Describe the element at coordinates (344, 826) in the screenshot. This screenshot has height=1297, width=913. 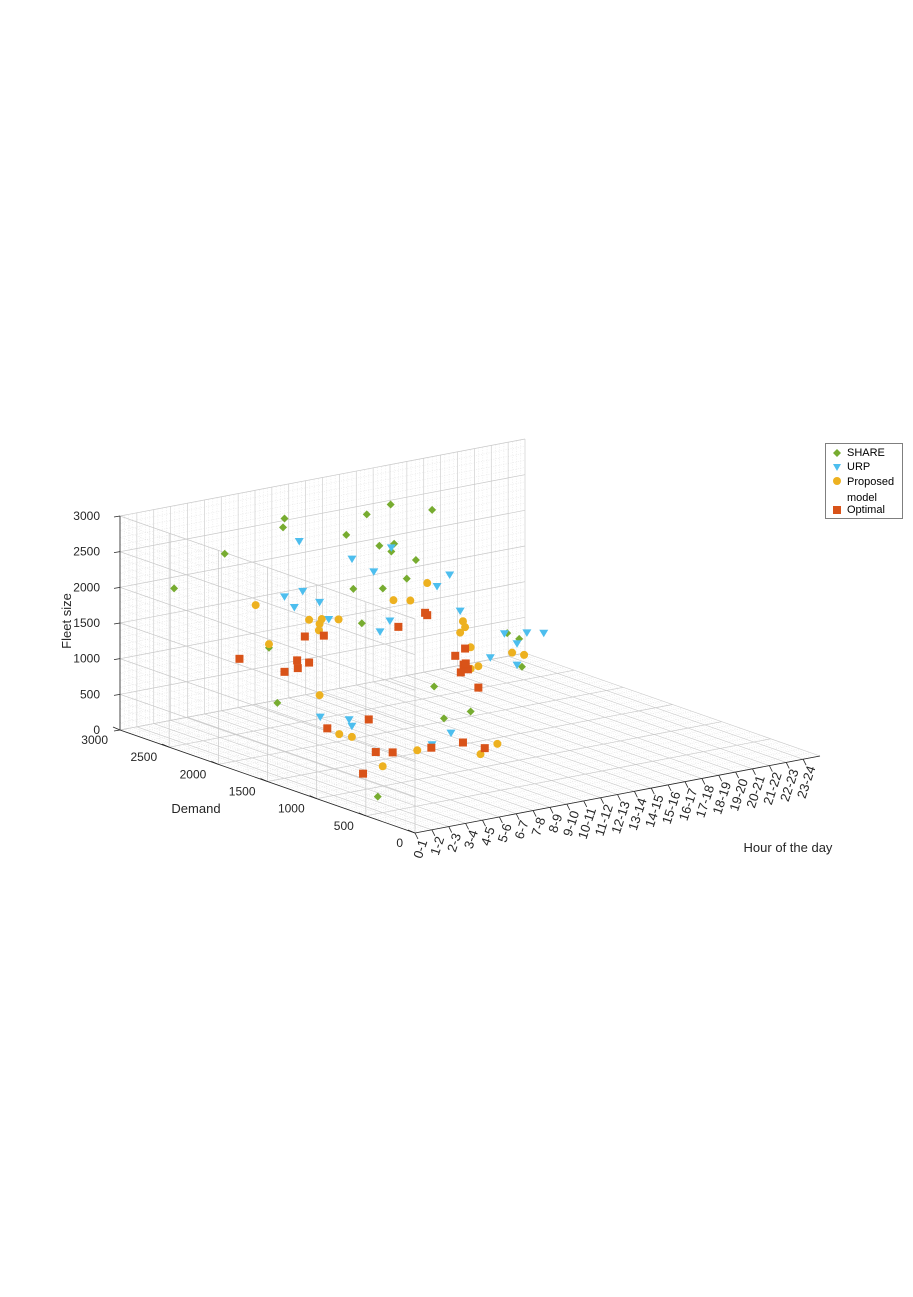
I see `y-tick-label: 500` at that location.